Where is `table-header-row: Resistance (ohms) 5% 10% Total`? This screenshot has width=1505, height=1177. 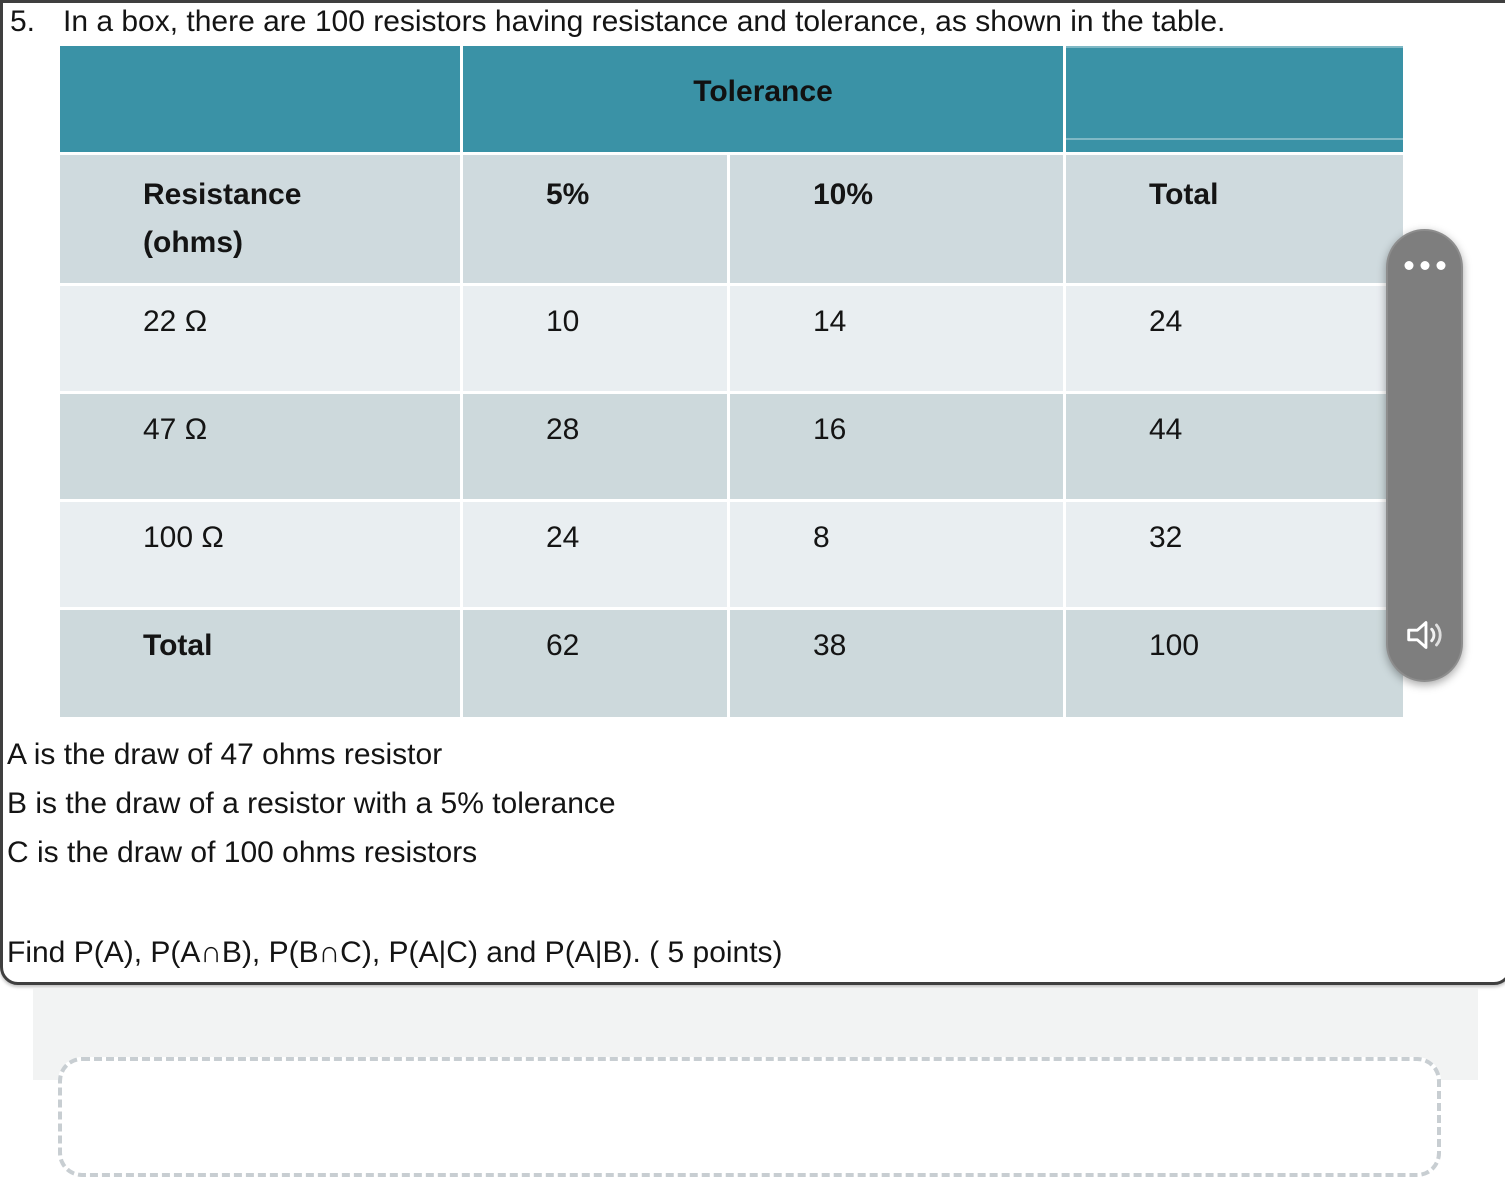 table-header-row: Resistance (ohms) 5% 10% Total is located at coordinates (731, 219).